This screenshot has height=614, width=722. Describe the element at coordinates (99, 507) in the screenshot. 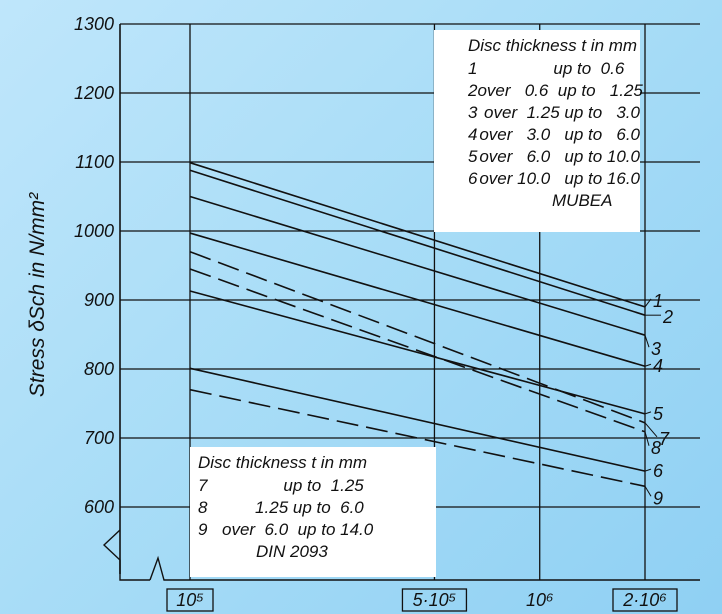

I see `y-tick-label: 600` at that location.